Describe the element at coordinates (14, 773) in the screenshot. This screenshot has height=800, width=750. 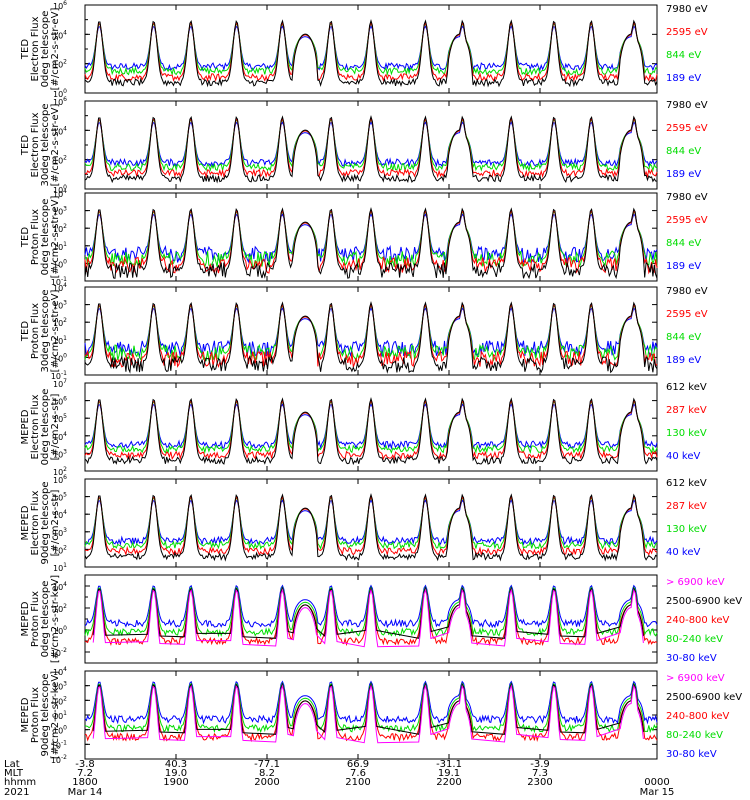
I see `x-row-label: MLT` at that location.